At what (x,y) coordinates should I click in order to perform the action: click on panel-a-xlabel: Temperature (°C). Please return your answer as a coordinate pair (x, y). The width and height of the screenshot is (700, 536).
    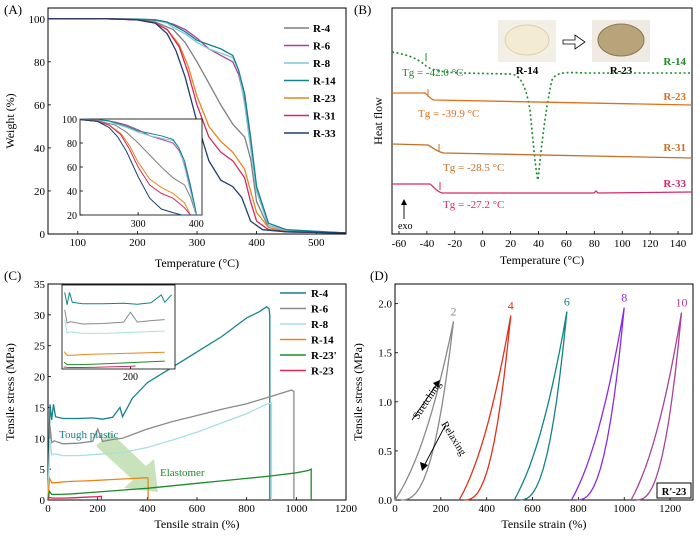
    Looking at the image, I should click on (197, 263).